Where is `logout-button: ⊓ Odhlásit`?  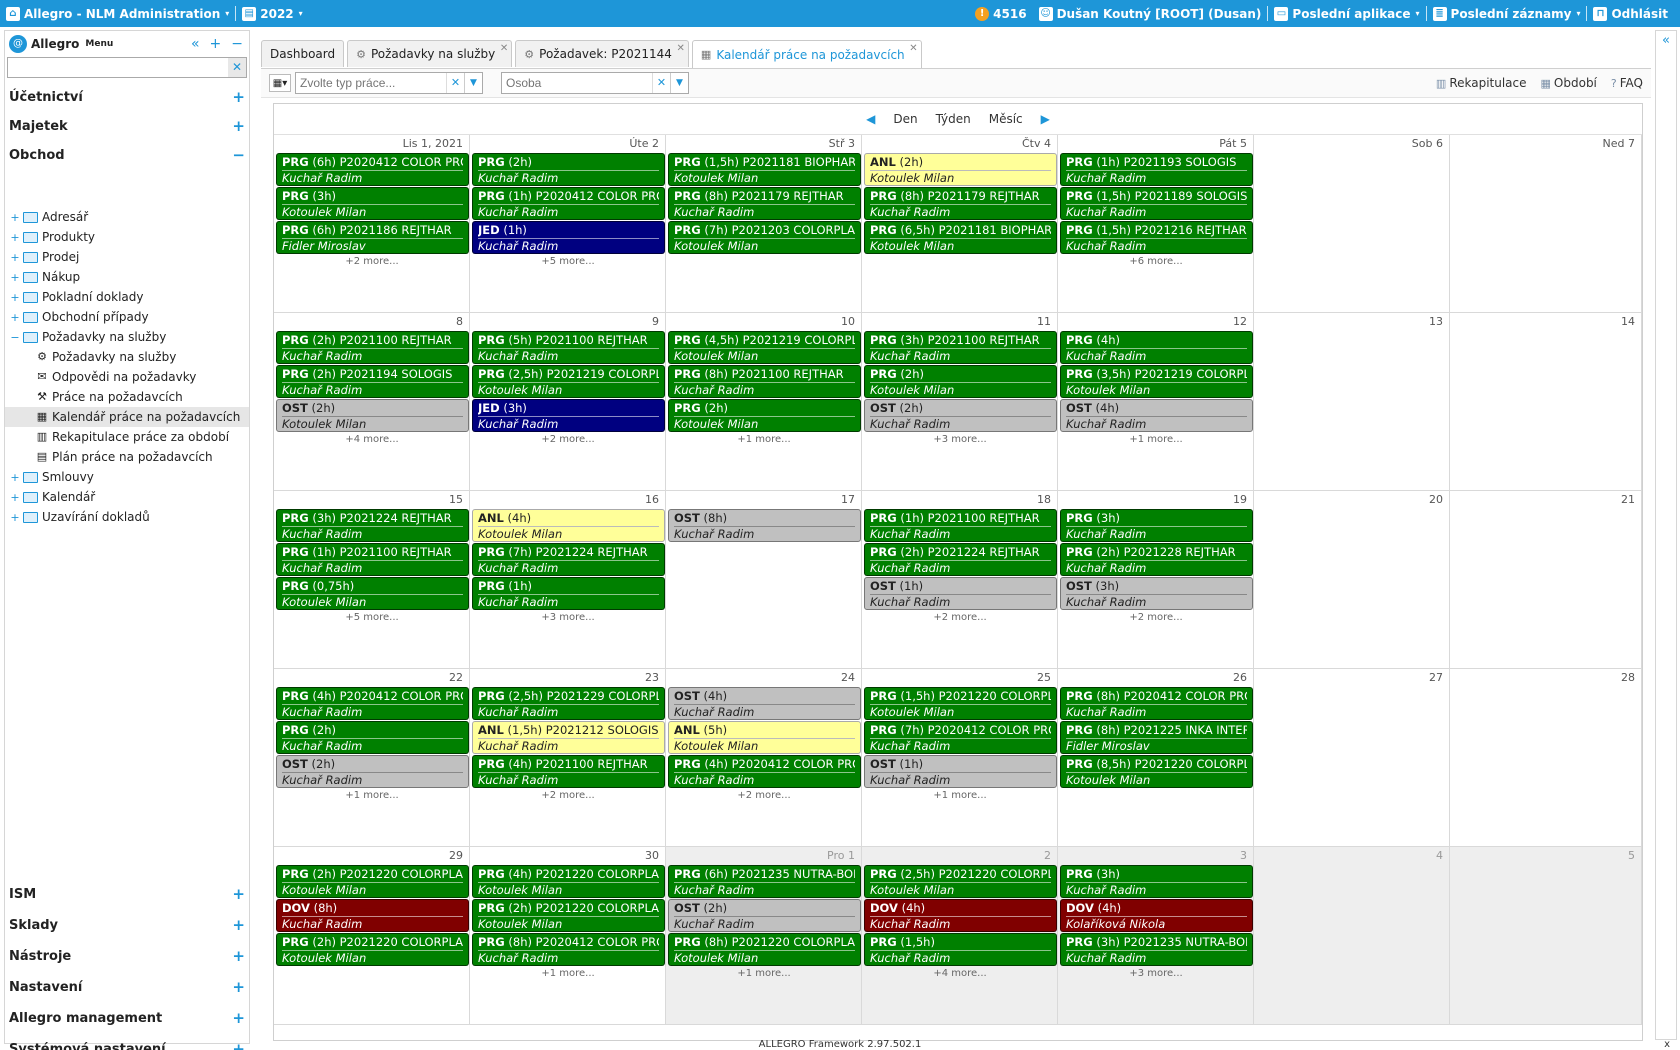
logout-button: ⊓ Odhlásit is located at coordinates (1630, 13).